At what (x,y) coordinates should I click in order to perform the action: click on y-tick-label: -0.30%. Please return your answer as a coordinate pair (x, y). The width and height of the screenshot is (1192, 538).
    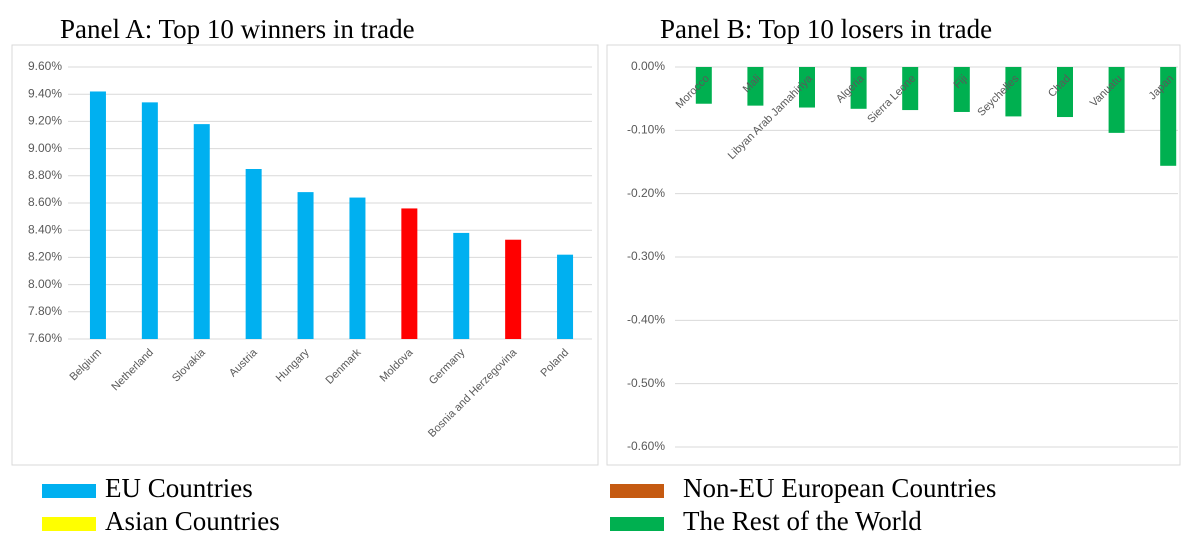
    Looking at the image, I should click on (646, 256).